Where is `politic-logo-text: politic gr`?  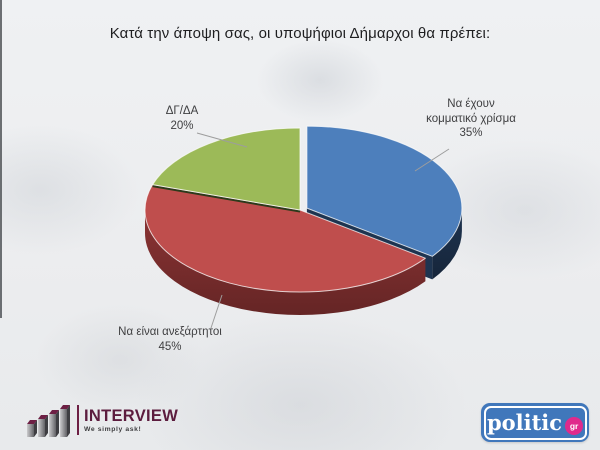 politic-logo-text: politic gr is located at coordinates (535, 422).